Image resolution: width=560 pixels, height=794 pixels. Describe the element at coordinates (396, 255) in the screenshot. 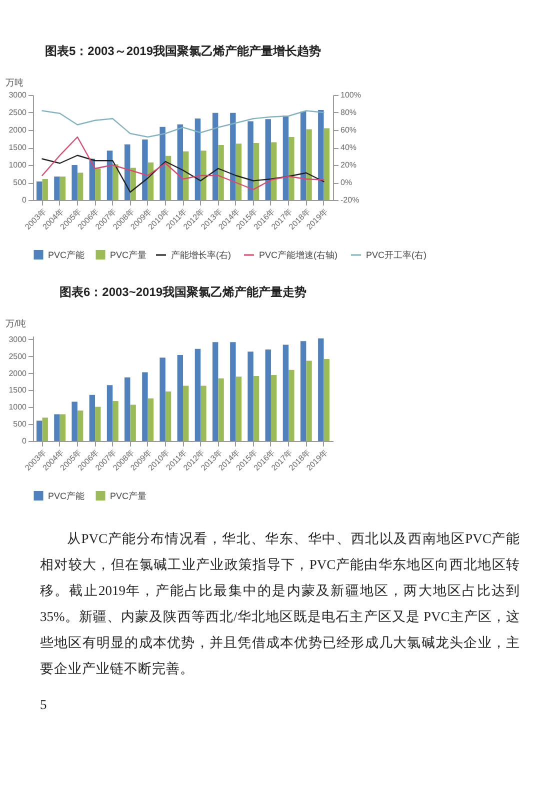

I see `legend-label: PVC开工率(右)` at that location.